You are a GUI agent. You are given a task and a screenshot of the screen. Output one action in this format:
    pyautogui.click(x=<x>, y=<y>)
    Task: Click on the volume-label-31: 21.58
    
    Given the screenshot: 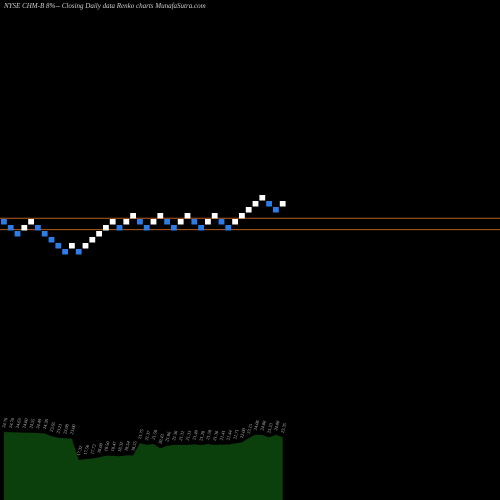 What is the action you would take?
    pyautogui.click(x=209, y=434)
    